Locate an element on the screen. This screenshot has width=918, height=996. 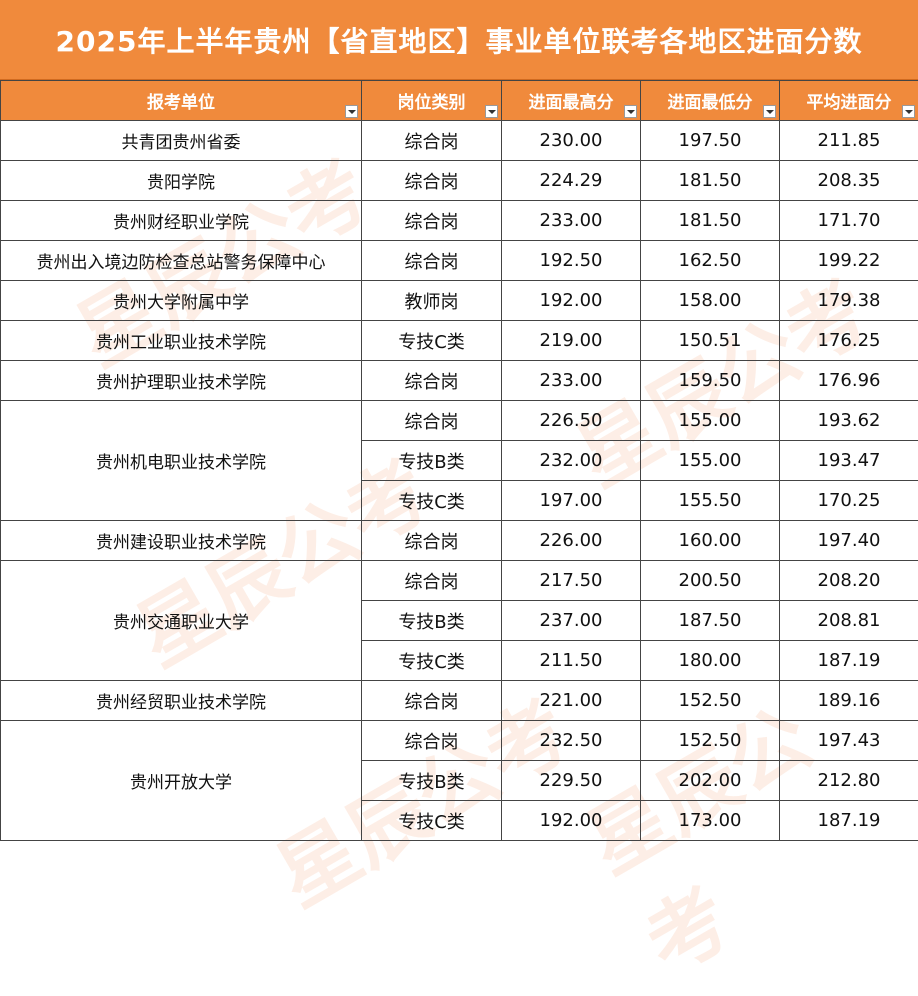
cell-unit: 贵州交通职业大学 is located at coordinates (181, 621).